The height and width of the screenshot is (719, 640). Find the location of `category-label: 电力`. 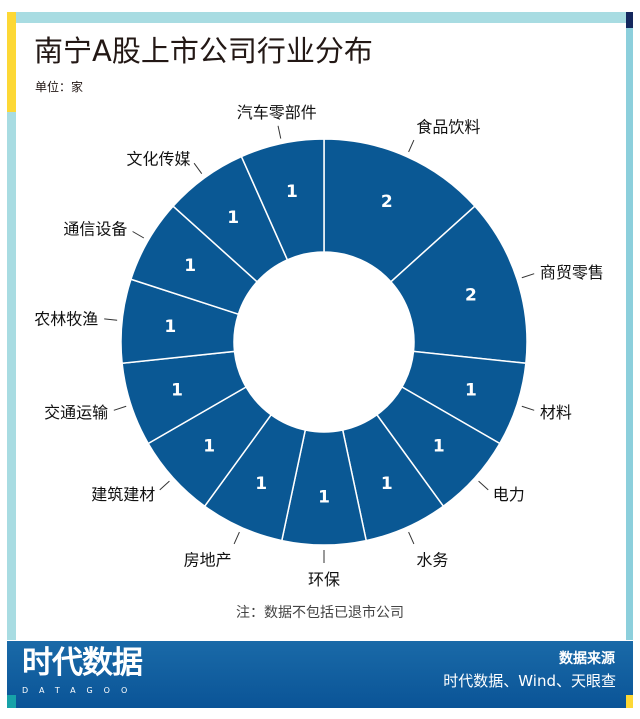

category-label: 电力 is located at coordinates (509, 494).